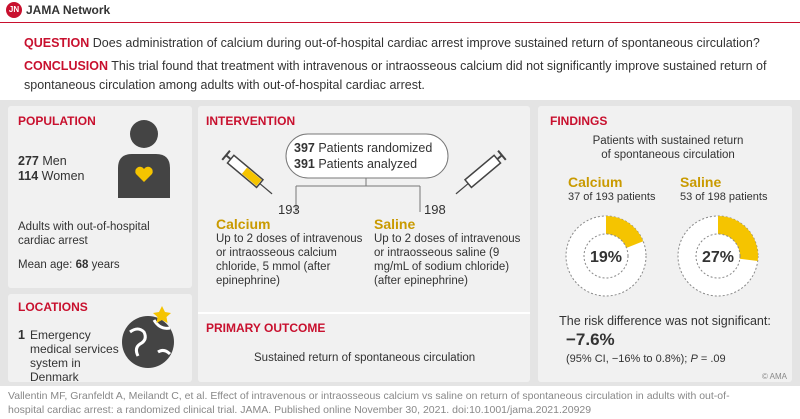 This screenshot has width=800, height=419. Describe the element at coordinates (105, 265) in the screenshot. I see `age-unit: years` at that location.